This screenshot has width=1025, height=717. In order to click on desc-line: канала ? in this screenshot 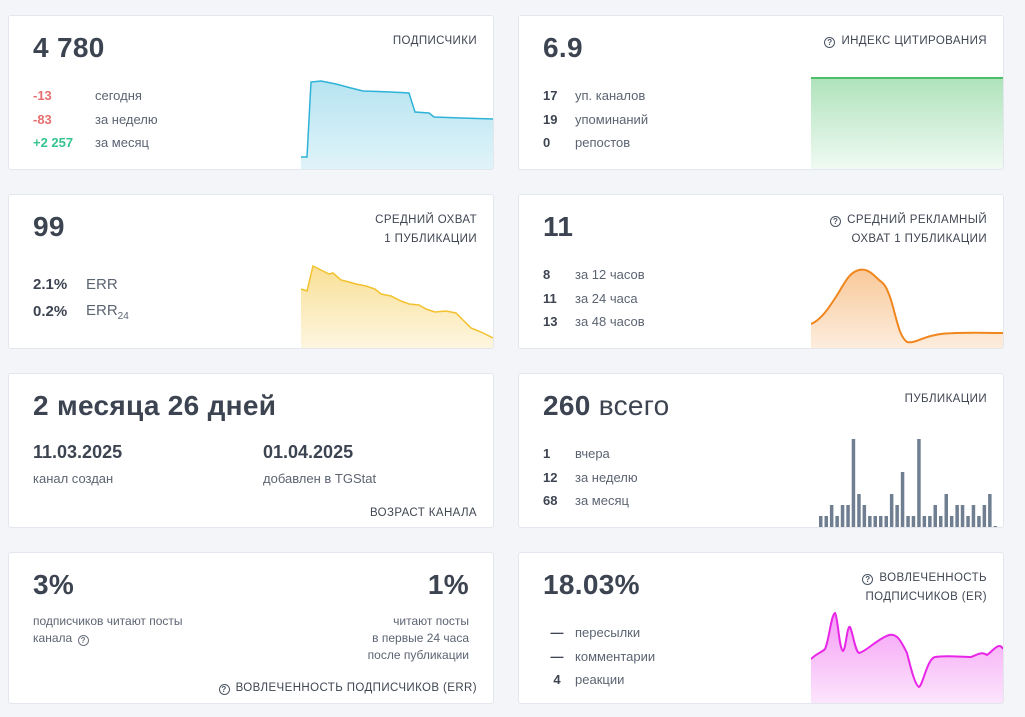, I will do `click(108, 638)`.